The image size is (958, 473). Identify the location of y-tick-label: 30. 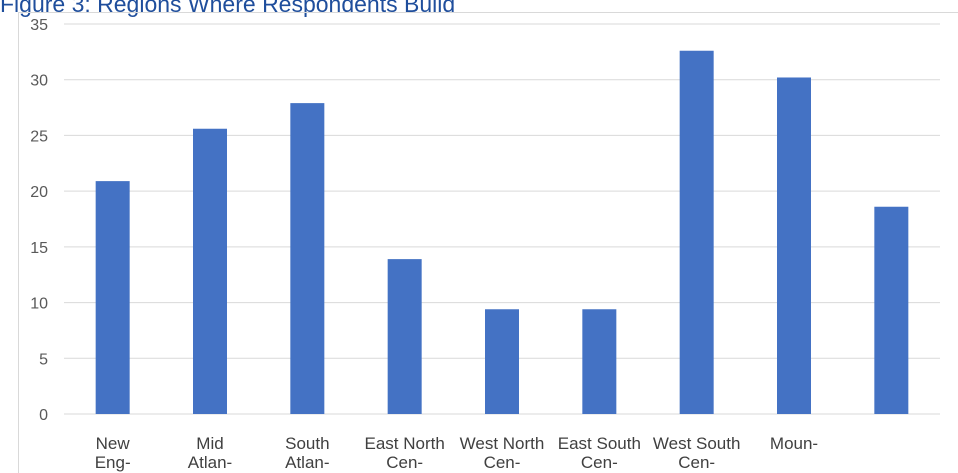
(39, 81).